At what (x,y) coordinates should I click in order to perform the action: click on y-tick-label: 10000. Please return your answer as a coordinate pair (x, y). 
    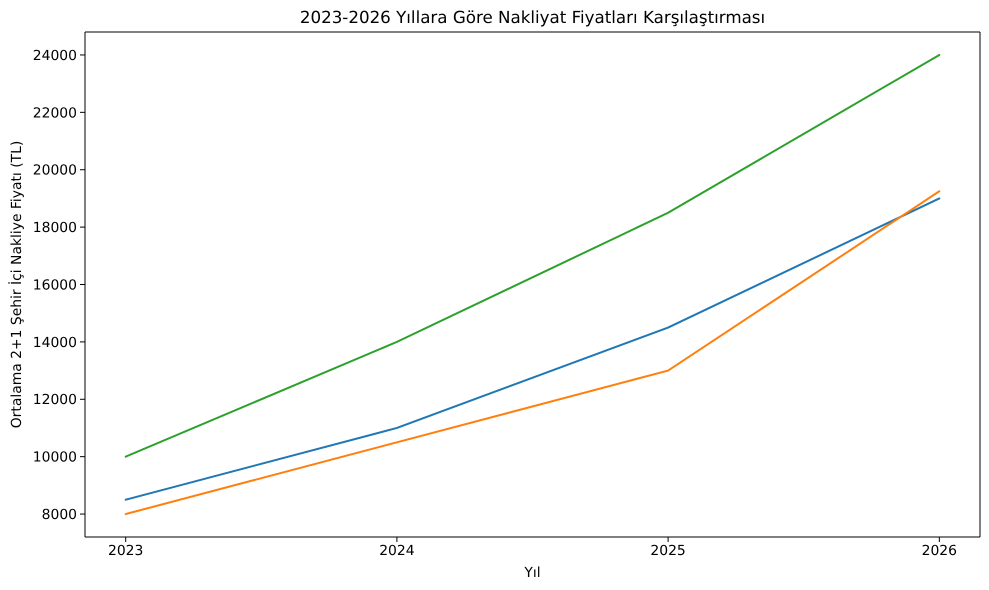
    Looking at the image, I should click on (54, 458).